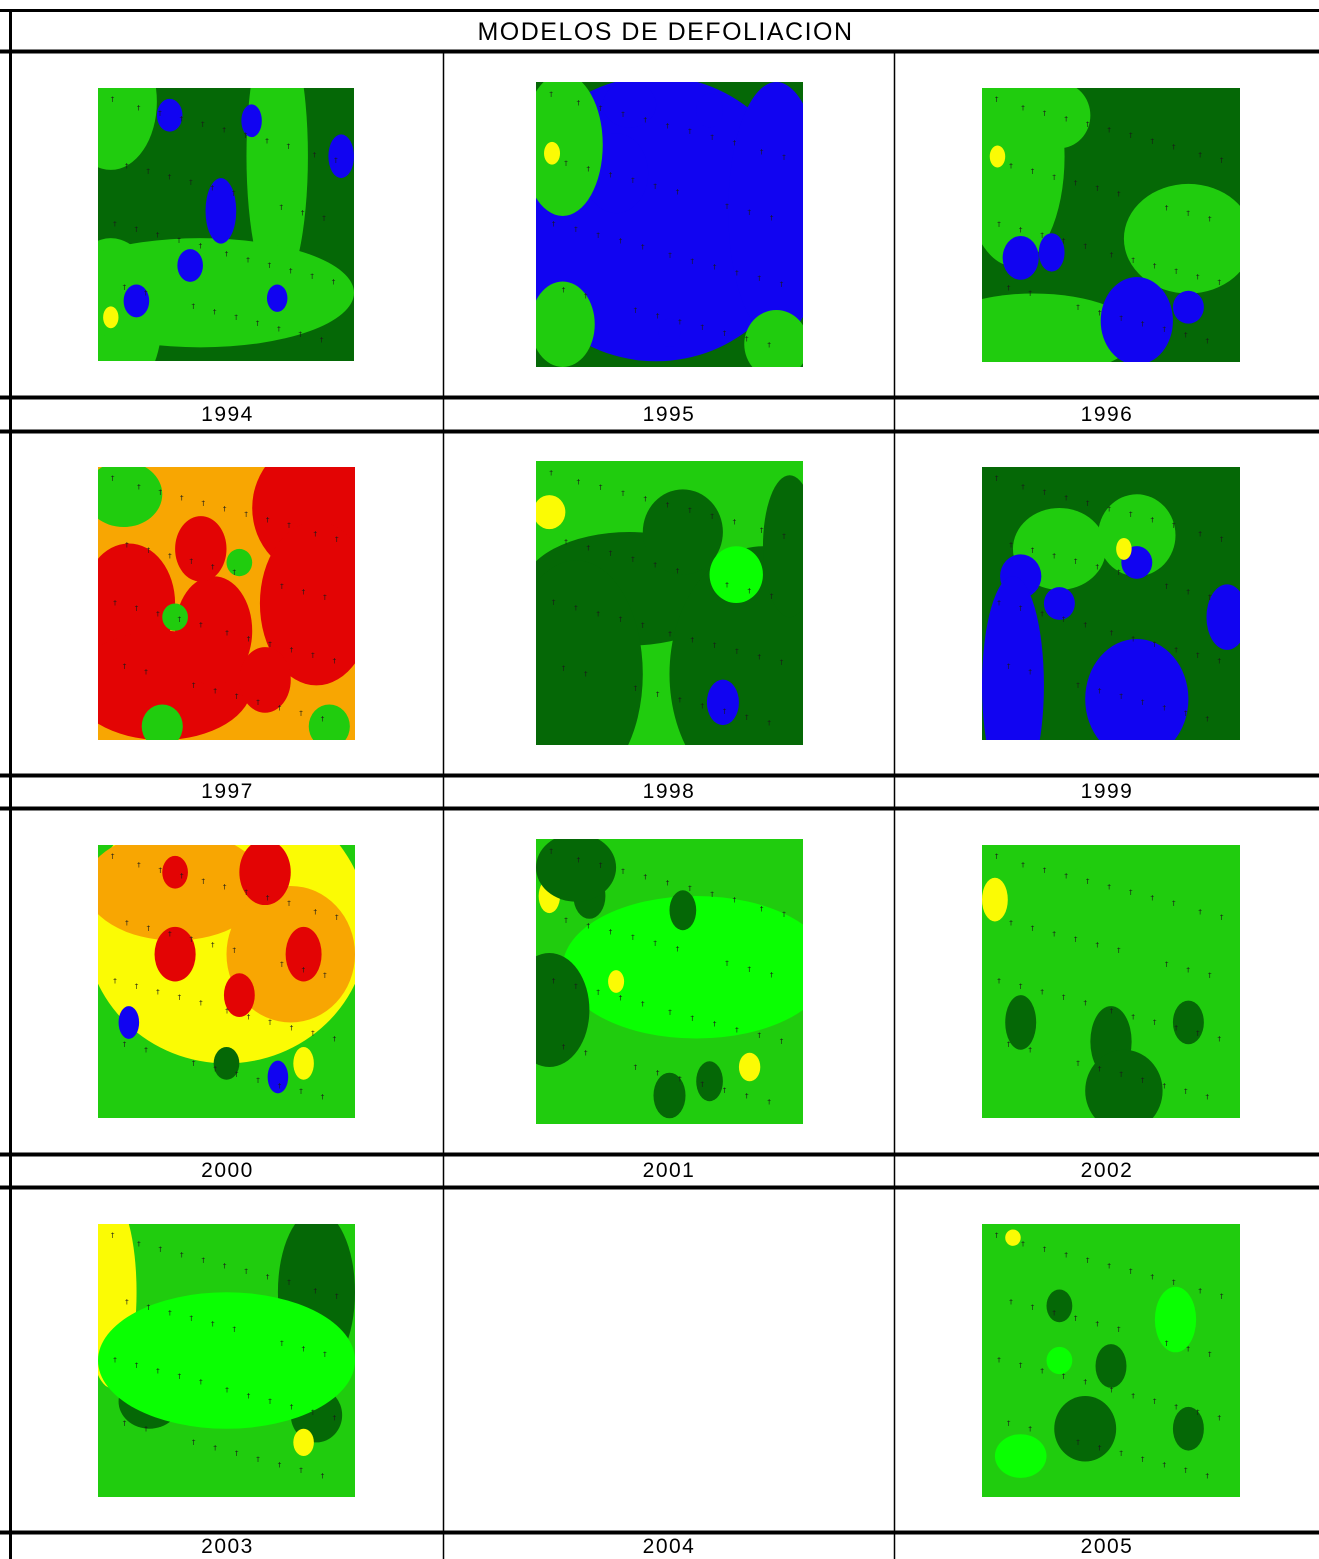  Describe the element at coordinates (736, 574) in the screenshot. I see `map-zone-light_green` at that location.